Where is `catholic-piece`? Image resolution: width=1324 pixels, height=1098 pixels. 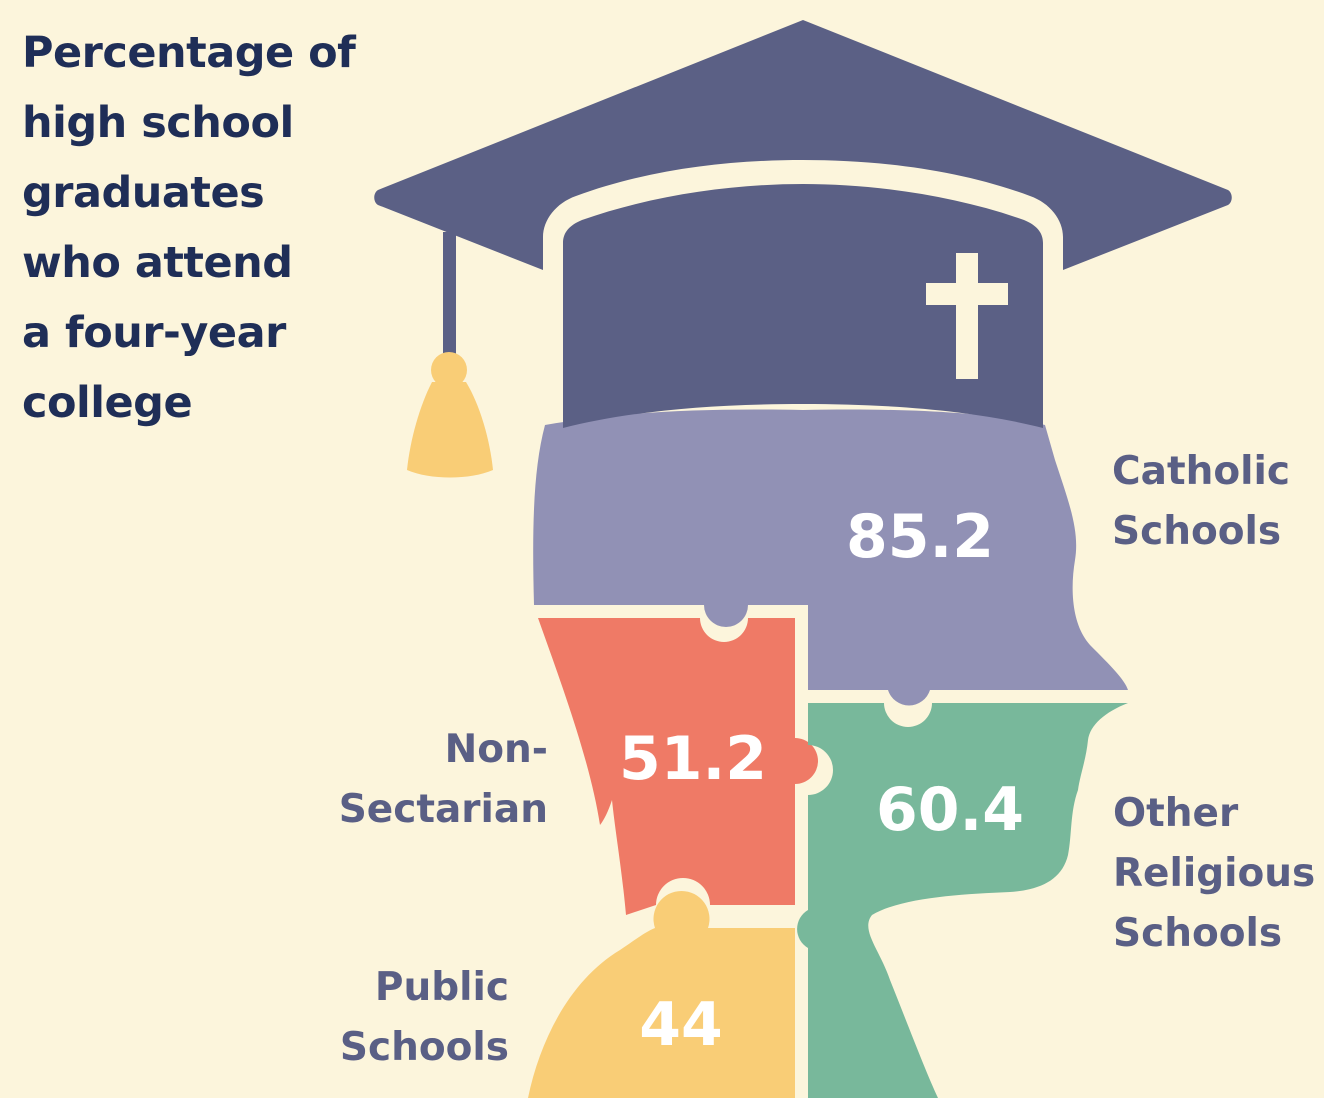
catholic-piece is located at coordinates (830, 557).